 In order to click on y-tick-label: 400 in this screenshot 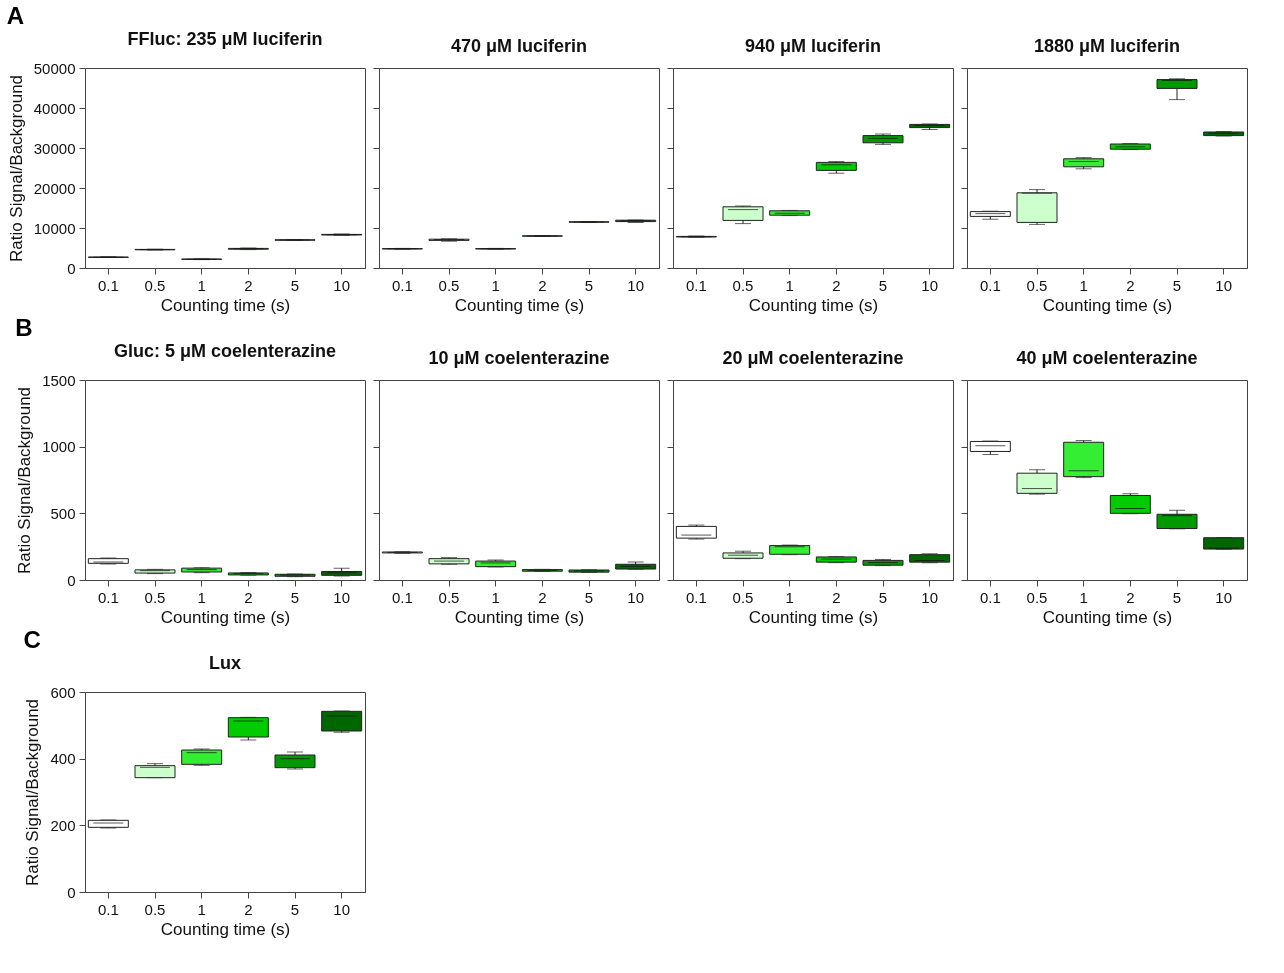, I will do `click(63, 759)`.